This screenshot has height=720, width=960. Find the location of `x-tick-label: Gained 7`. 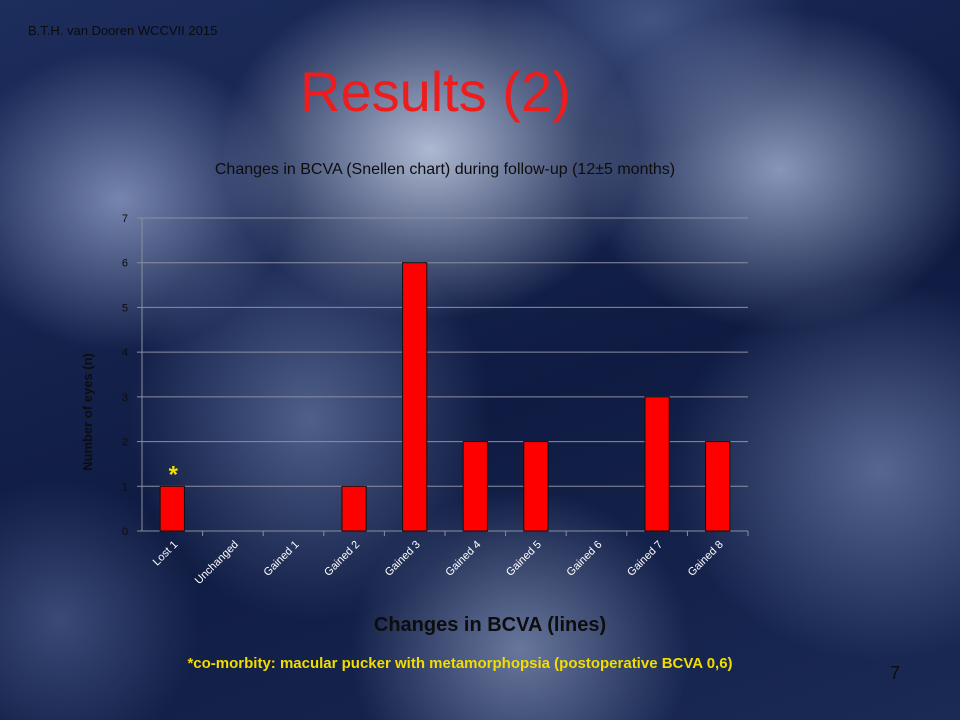

x-tick-label: Gained 7 is located at coordinates (645, 559).